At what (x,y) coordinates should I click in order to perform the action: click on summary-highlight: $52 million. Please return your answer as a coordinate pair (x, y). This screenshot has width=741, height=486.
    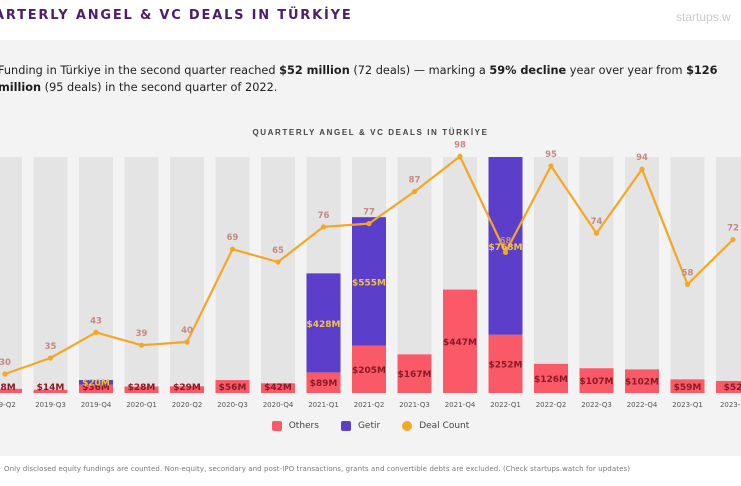
    Looking at the image, I should click on (314, 70).